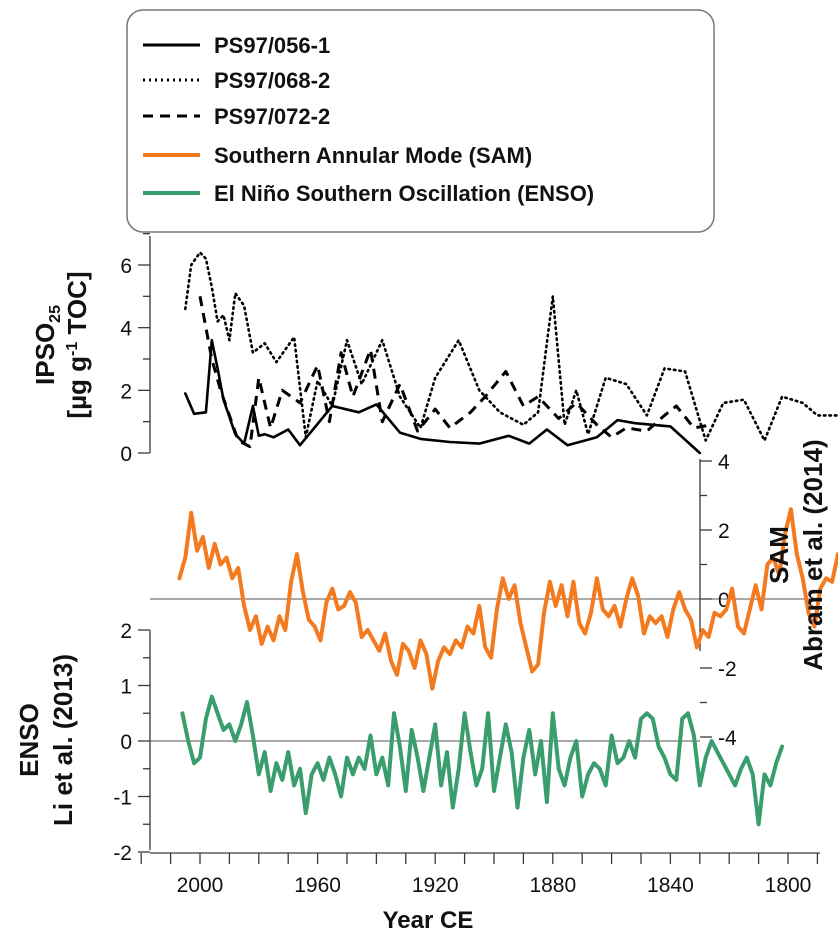 Image resolution: width=838 pixels, height=942 pixels. I want to click on x-ticks: 2000 1960 1920 1880 1840 1800, so click(479, 875).